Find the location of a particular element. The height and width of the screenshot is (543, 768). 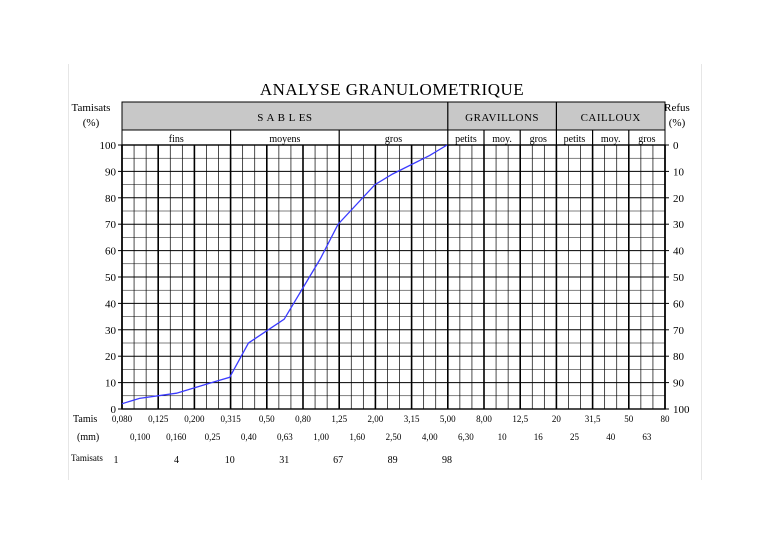

tamis-tick-label: 50 is located at coordinates (629, 419).